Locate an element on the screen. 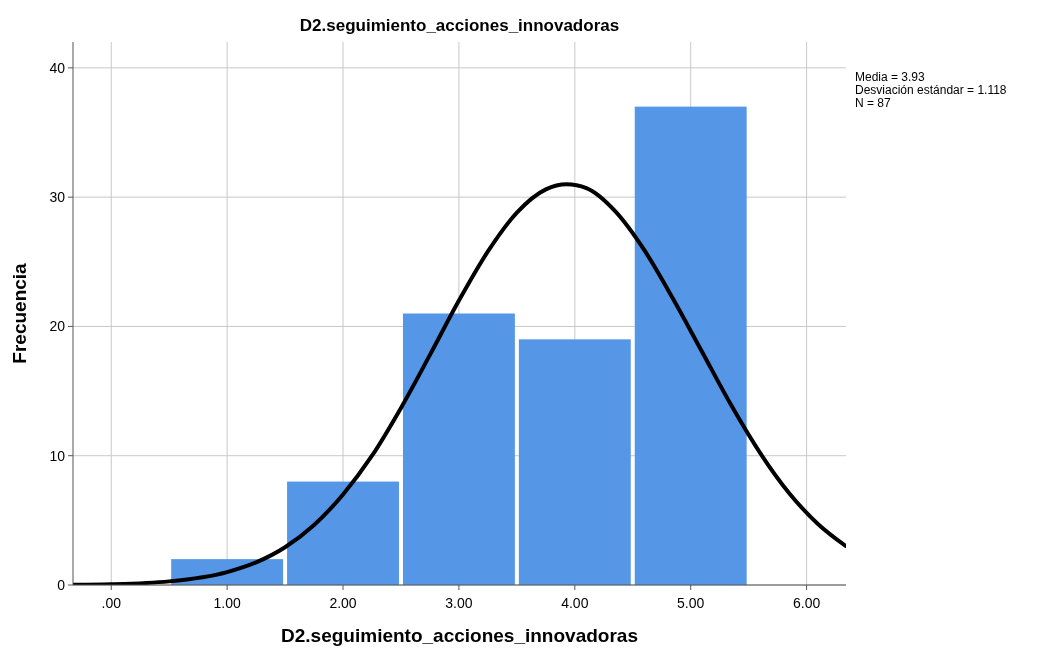 The width and height of the screenshot is (1044, 651). y-axis-title: Frecuencia is located at coordinates (19, 313).